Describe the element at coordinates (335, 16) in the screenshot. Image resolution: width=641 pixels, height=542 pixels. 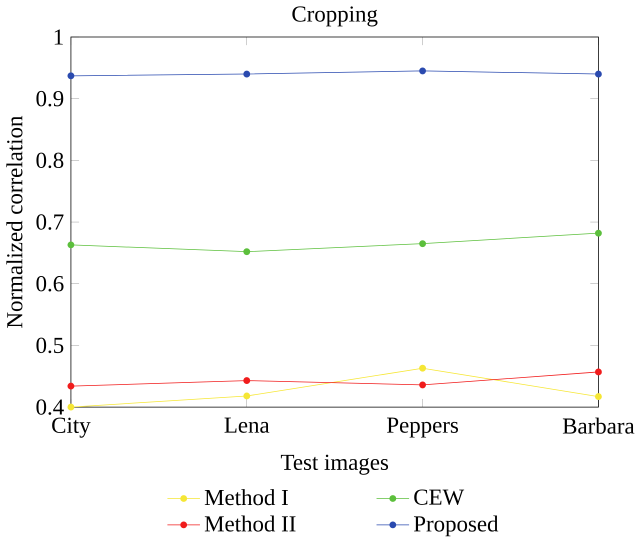
I see `chart-title: Cropping` at that location.